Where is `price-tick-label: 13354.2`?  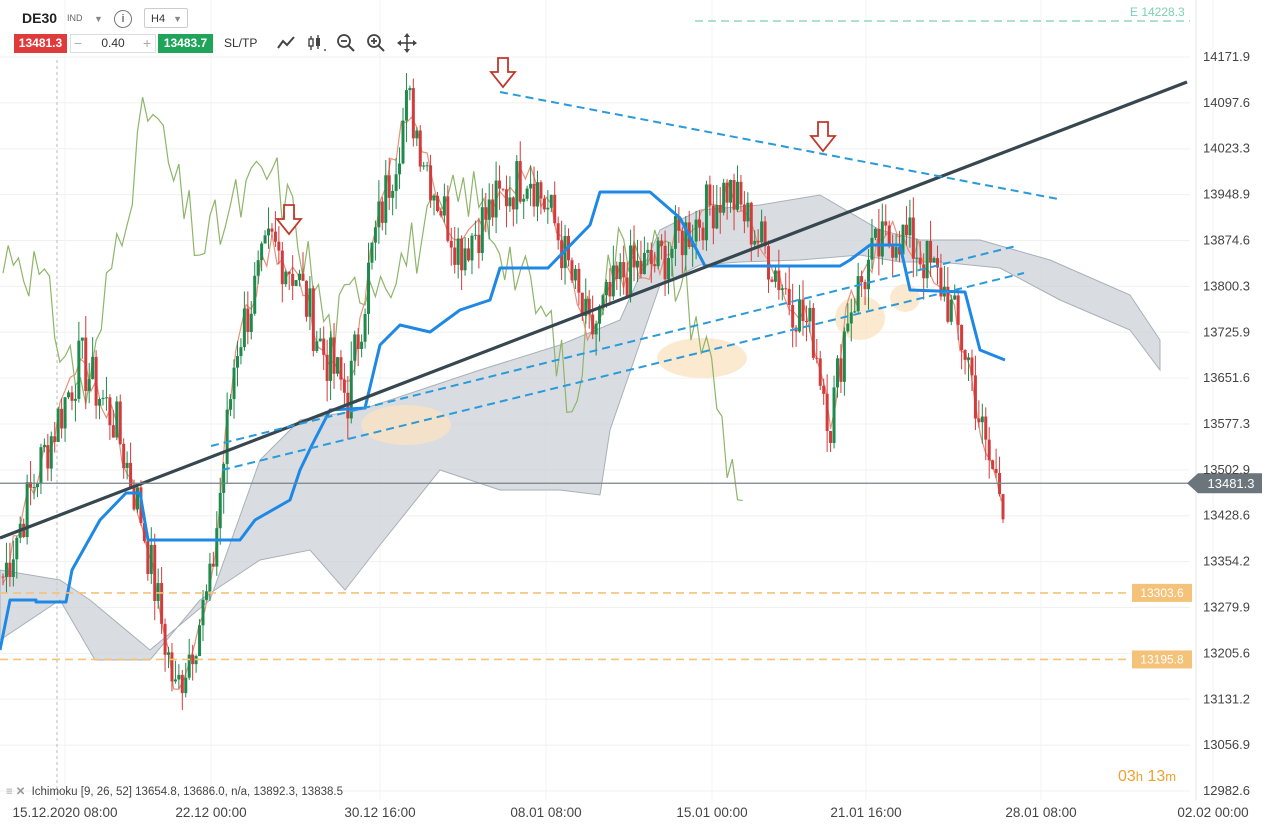
price-tick-label: 13354.2 is located at coordinates (1226, 561).